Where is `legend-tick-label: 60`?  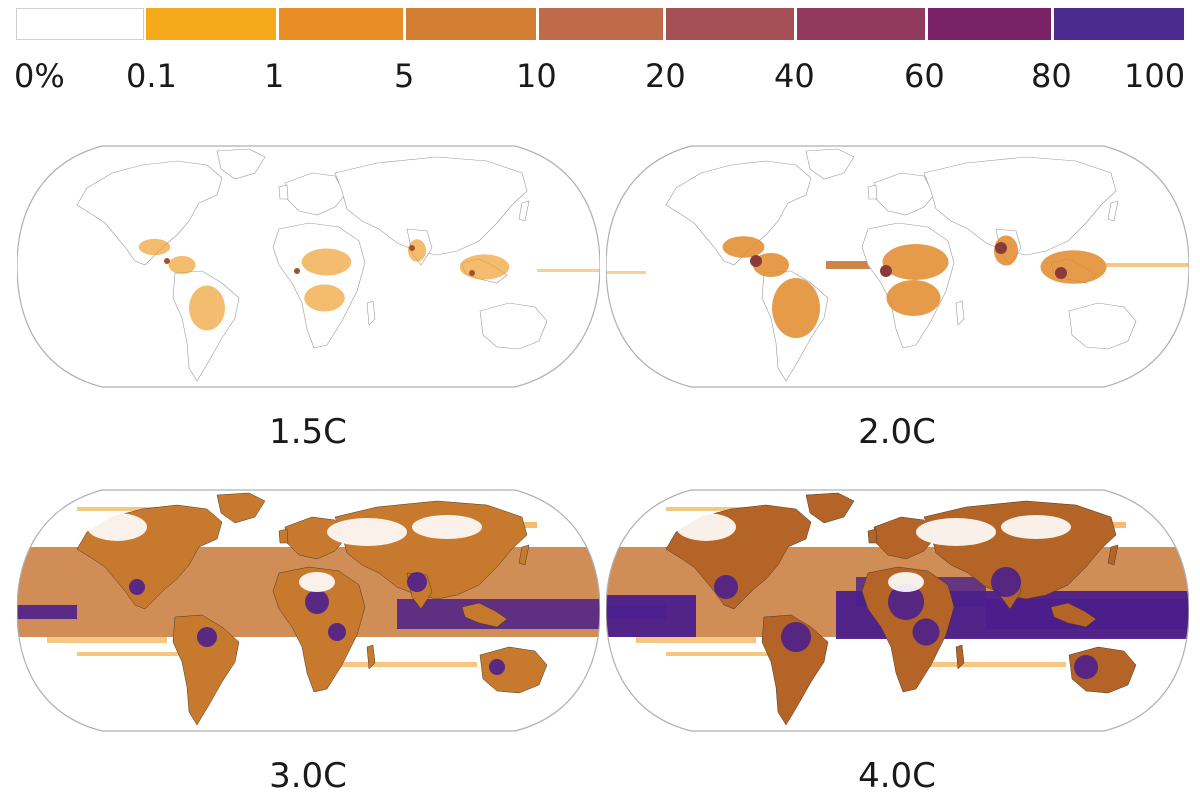 legend-tick-label: 60 is located at coordinates (924, 76).